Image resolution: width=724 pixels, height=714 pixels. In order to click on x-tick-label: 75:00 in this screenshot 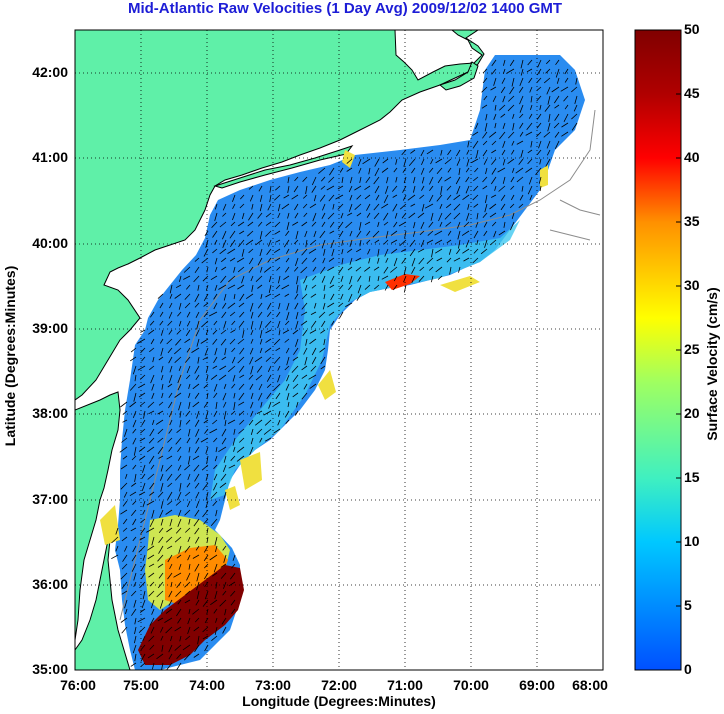, I will do `click(141, 685)`.